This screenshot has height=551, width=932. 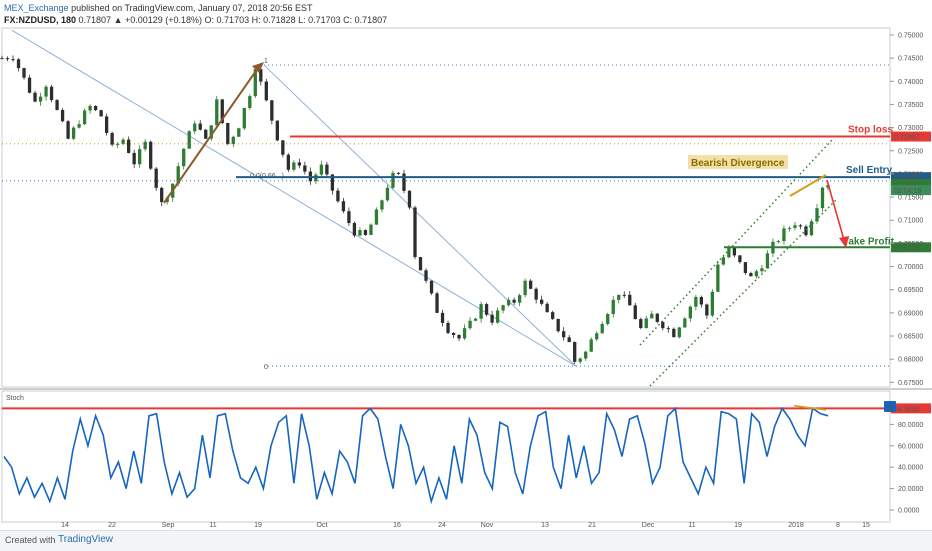 I want to click on time-tick-label: 24, so click(x=442, y=525).